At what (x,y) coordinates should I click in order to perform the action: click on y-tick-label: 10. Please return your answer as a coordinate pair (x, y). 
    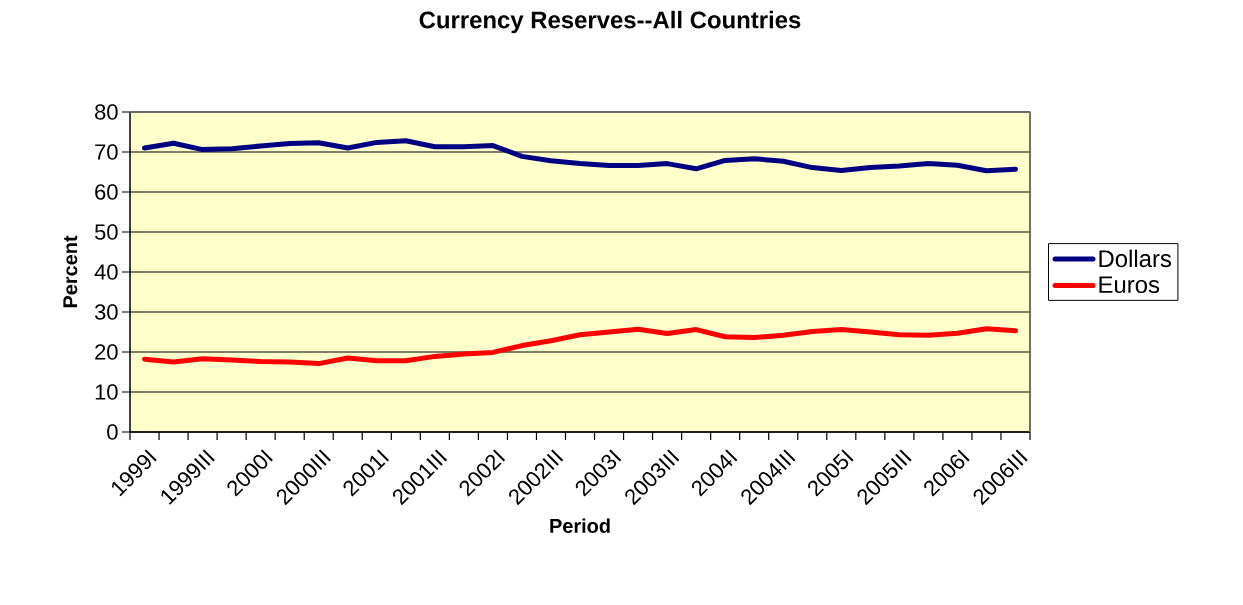
    Looking at the image, I should click on (106, 392).